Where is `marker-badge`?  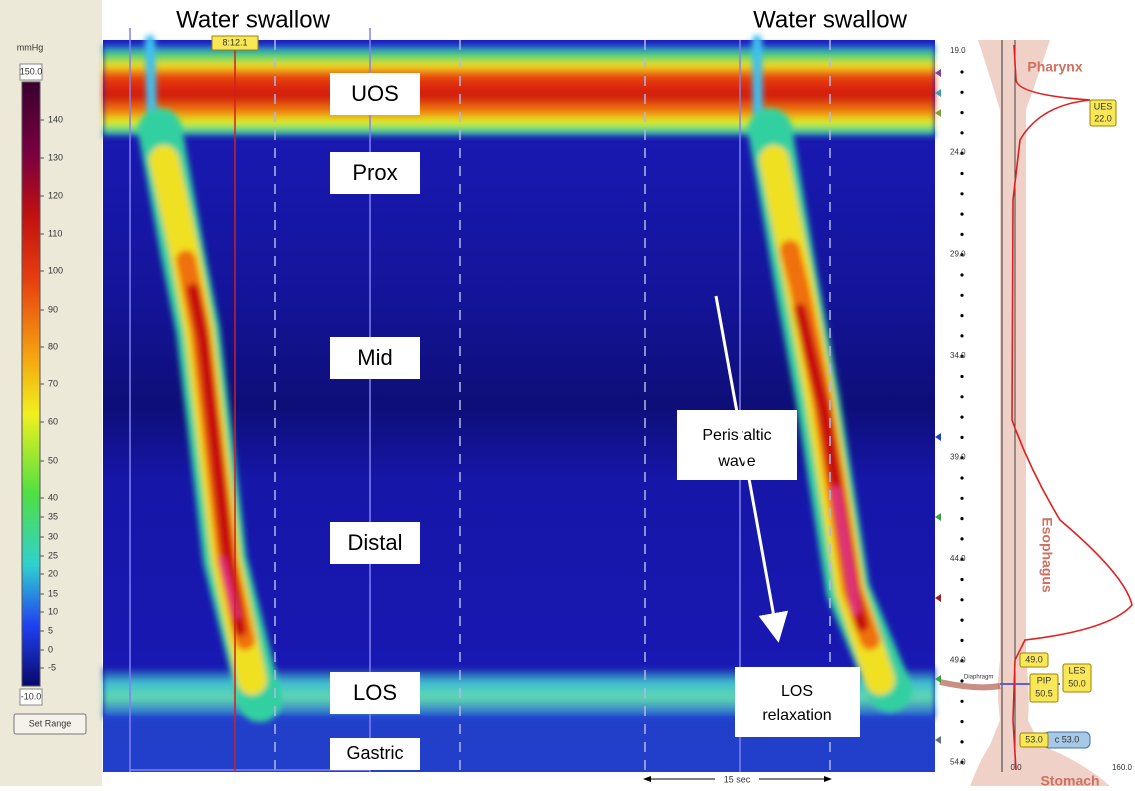 marker-badge is located at coordinates (1044, 688).